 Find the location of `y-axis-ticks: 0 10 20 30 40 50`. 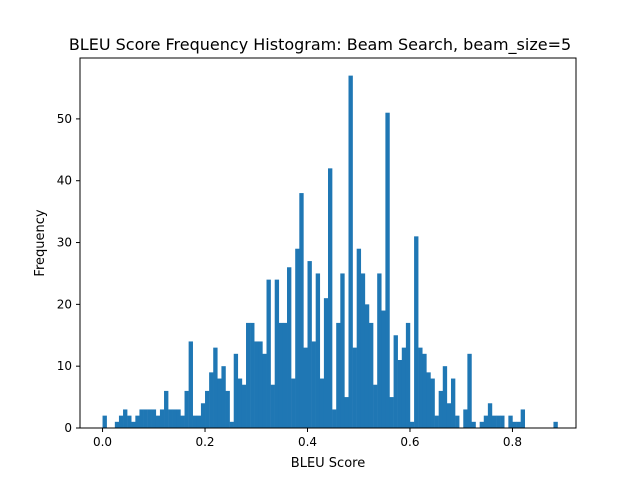

y-axis-ticks: 0 10 20 30 40 50 is located at coordinates (68, 273).